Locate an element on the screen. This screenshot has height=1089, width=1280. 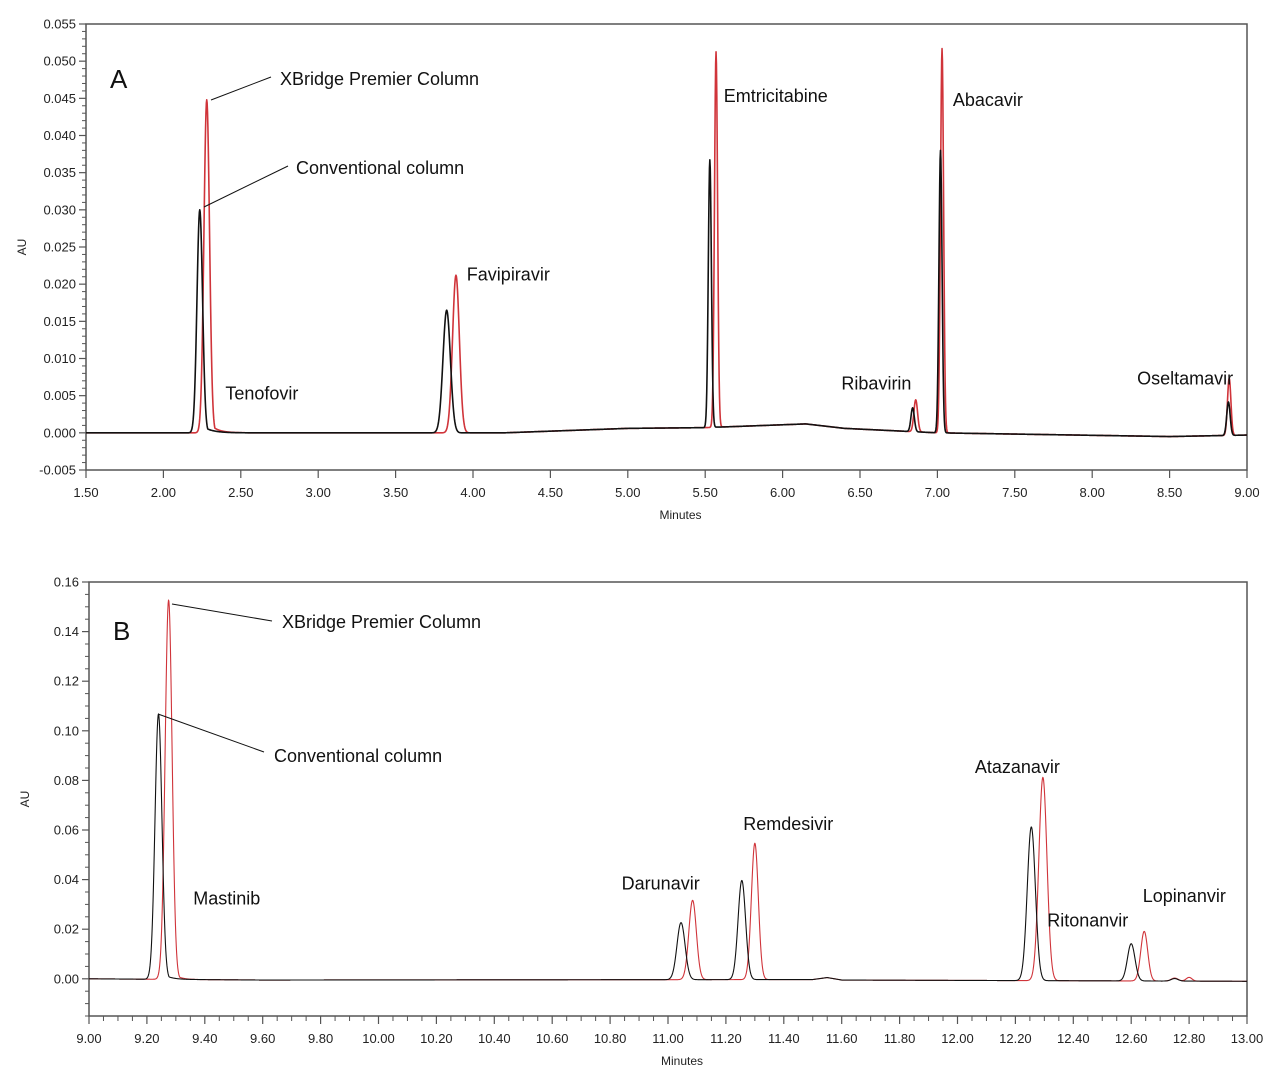
x-tick-label: 2.00 is located at coordinates (163, 492).